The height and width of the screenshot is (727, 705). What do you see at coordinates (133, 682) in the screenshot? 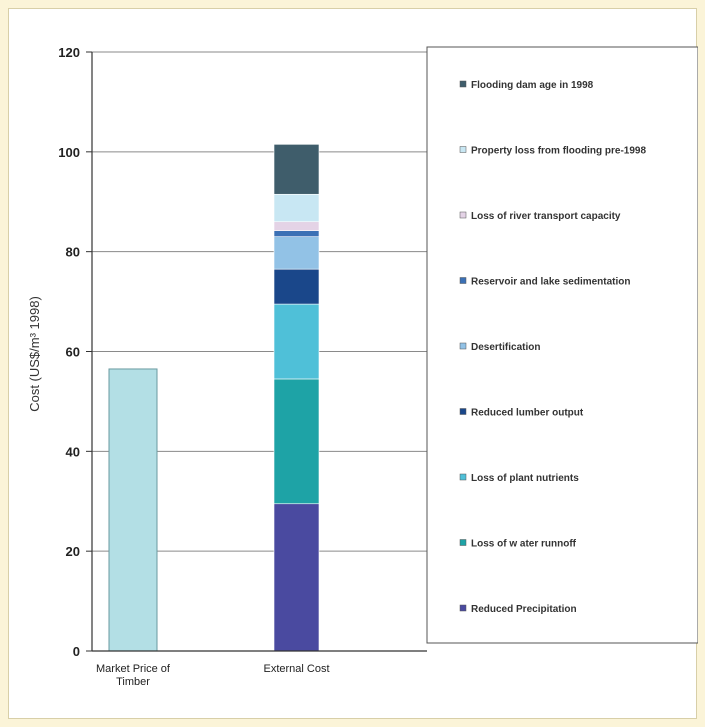
I see `category-label: Timber` at bounding box center [133, 682].